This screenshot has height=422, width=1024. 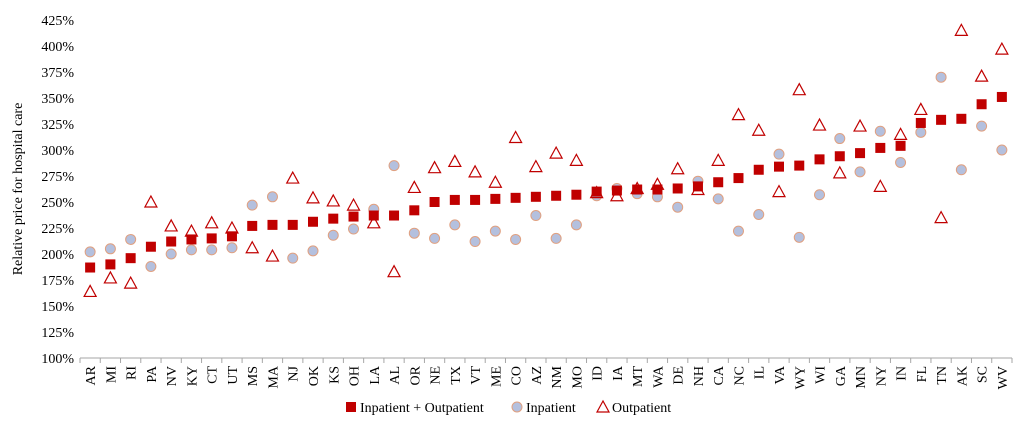 I want to click on x-tick-label: FL, so click(x=922, y=374).